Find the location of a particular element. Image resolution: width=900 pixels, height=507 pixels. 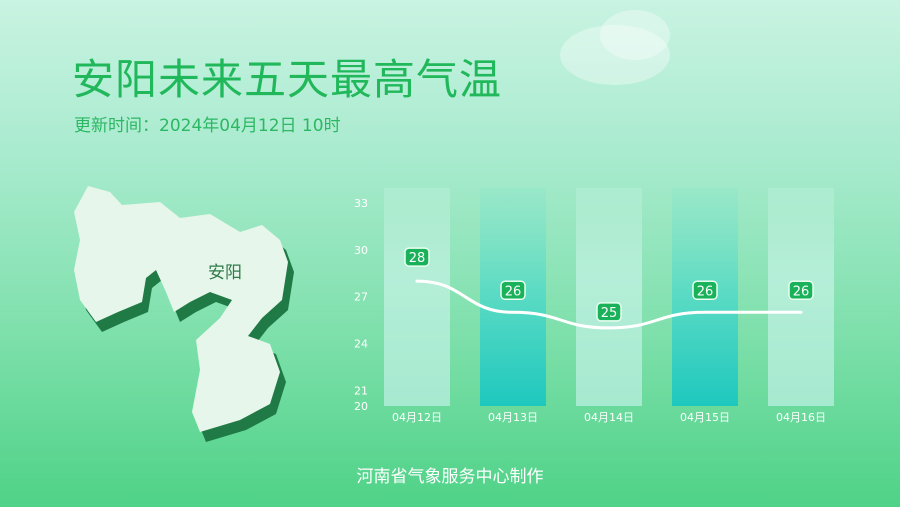

x-tick-label: 04月14日 is located at coordinates (609, 417).